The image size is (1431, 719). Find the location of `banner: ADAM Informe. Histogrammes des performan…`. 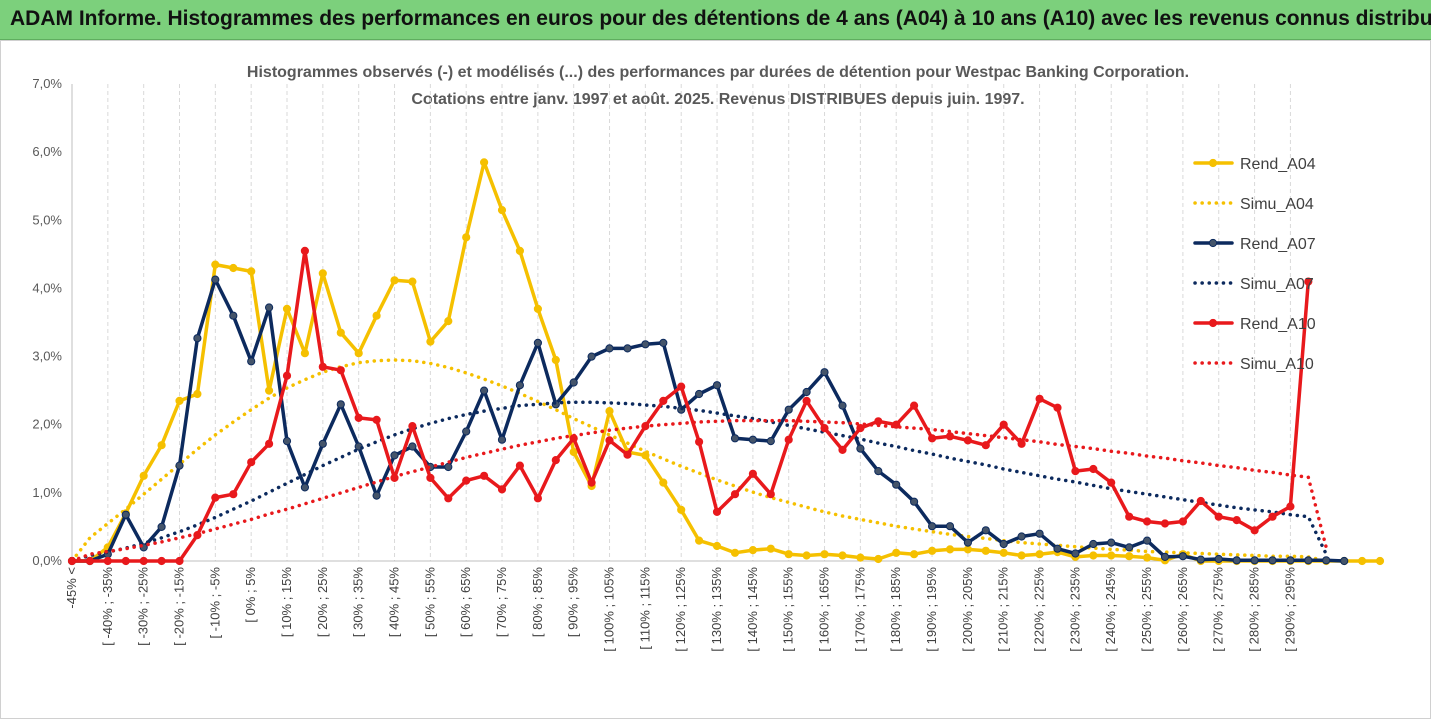

banner: ADAM Informe. Histogrammes des performan… is located at coordinates (715, 20).